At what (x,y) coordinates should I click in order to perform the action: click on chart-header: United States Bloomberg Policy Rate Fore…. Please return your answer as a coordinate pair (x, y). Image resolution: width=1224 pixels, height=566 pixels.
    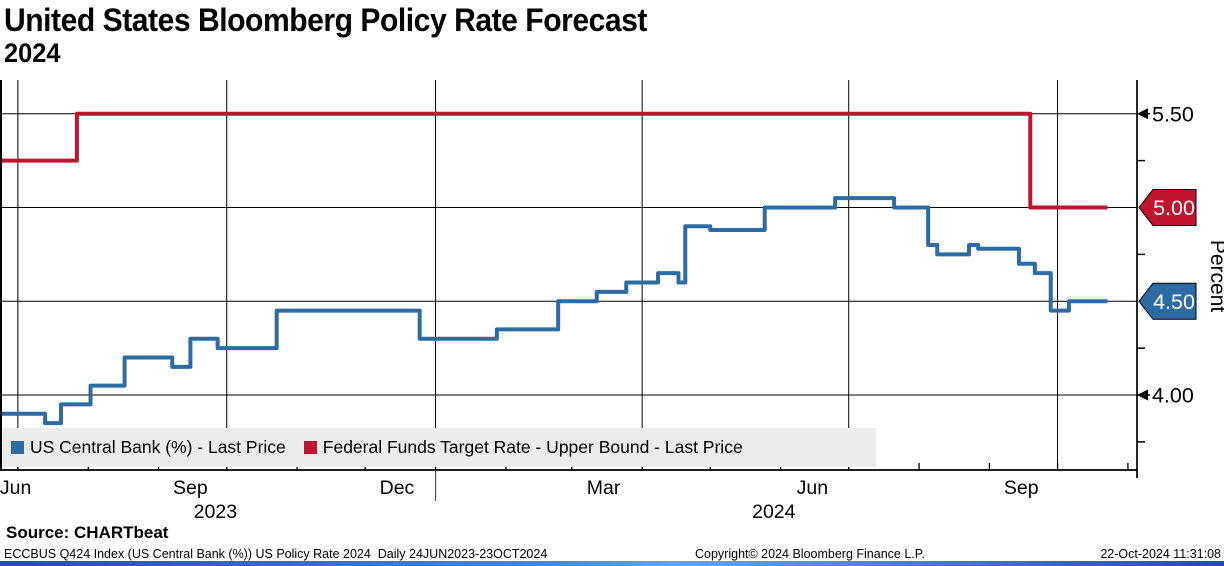
    Looking at the image, I should click on (325, 34).